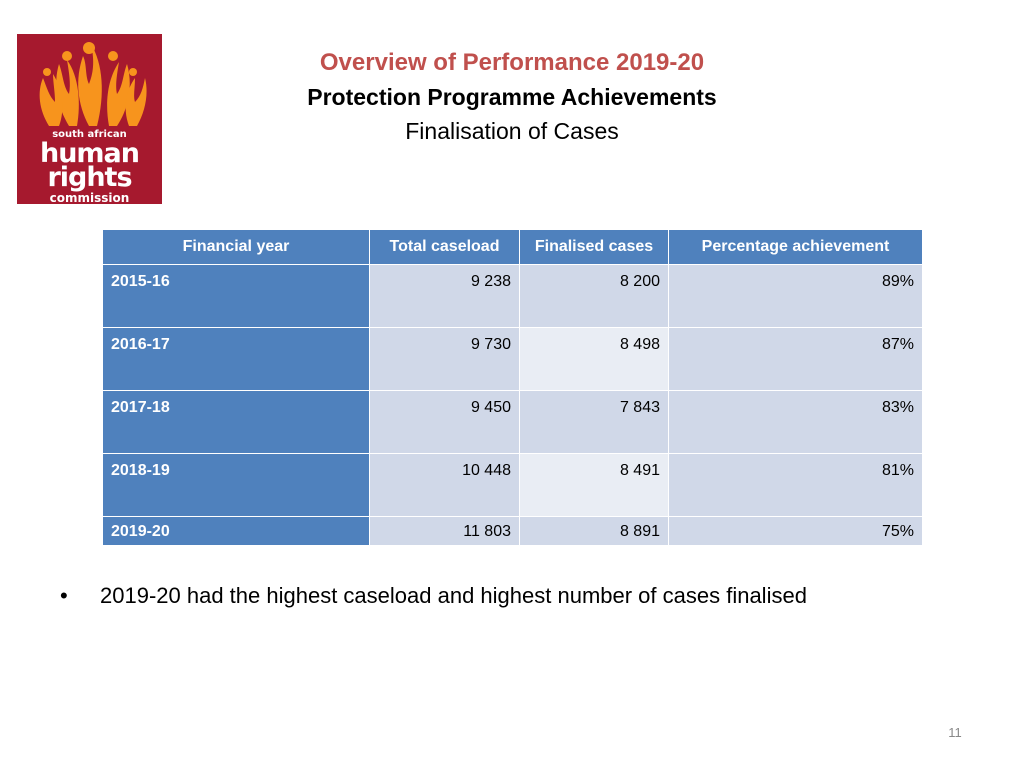  I want to click on cell-finalised-cases: 8 200, so click(594, 296).